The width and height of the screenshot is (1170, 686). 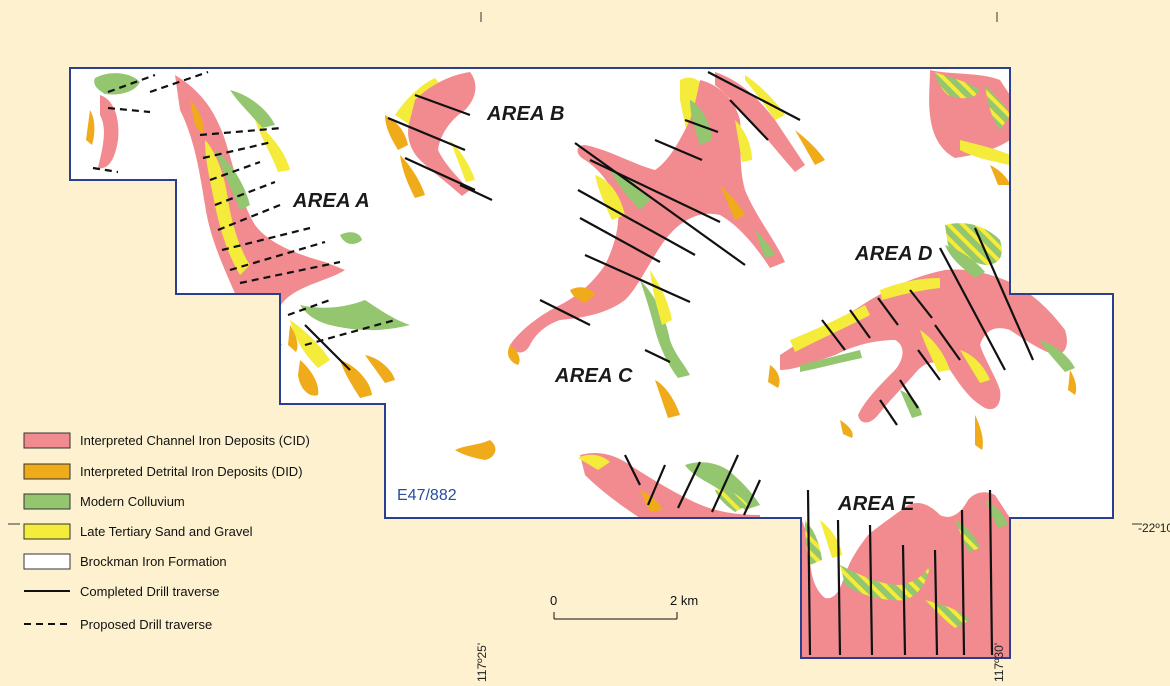 I want to click on legend-swatch-colluvium, so click(x=47, y=501).